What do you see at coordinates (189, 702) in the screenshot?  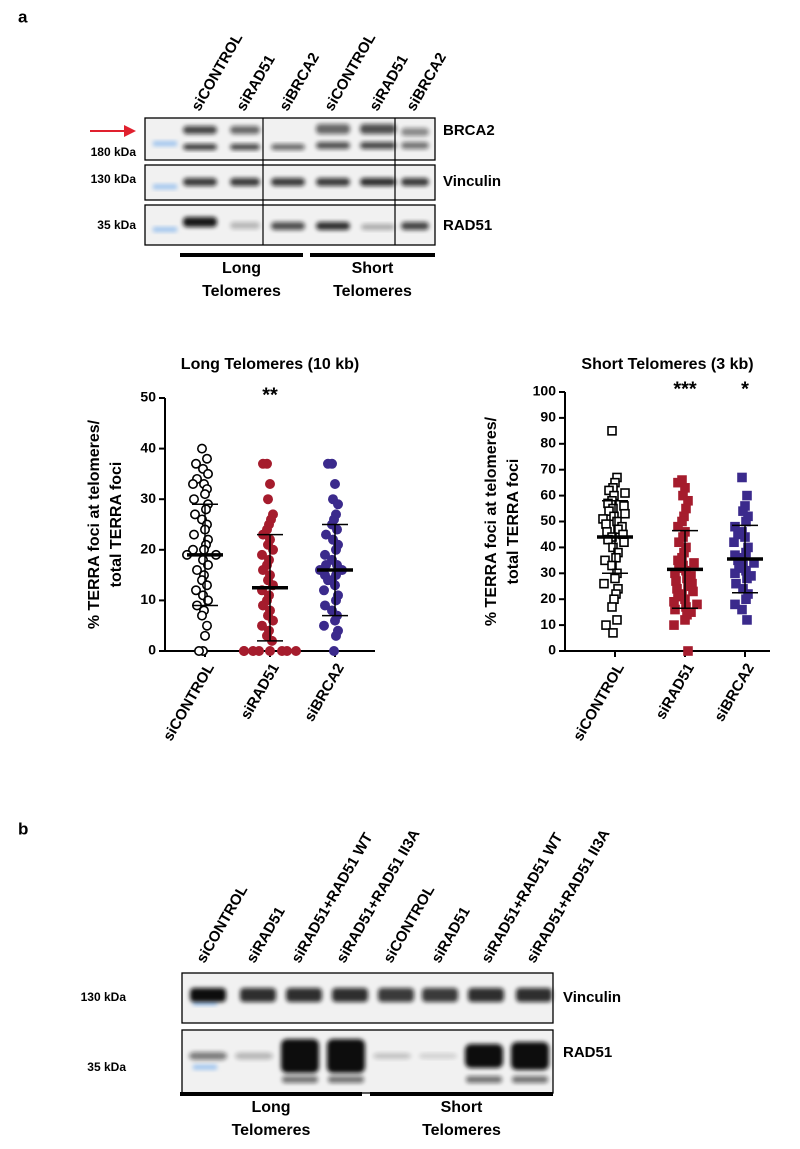 I see `x-tick-label: siCONTROL` at bounding box center [189, 702].